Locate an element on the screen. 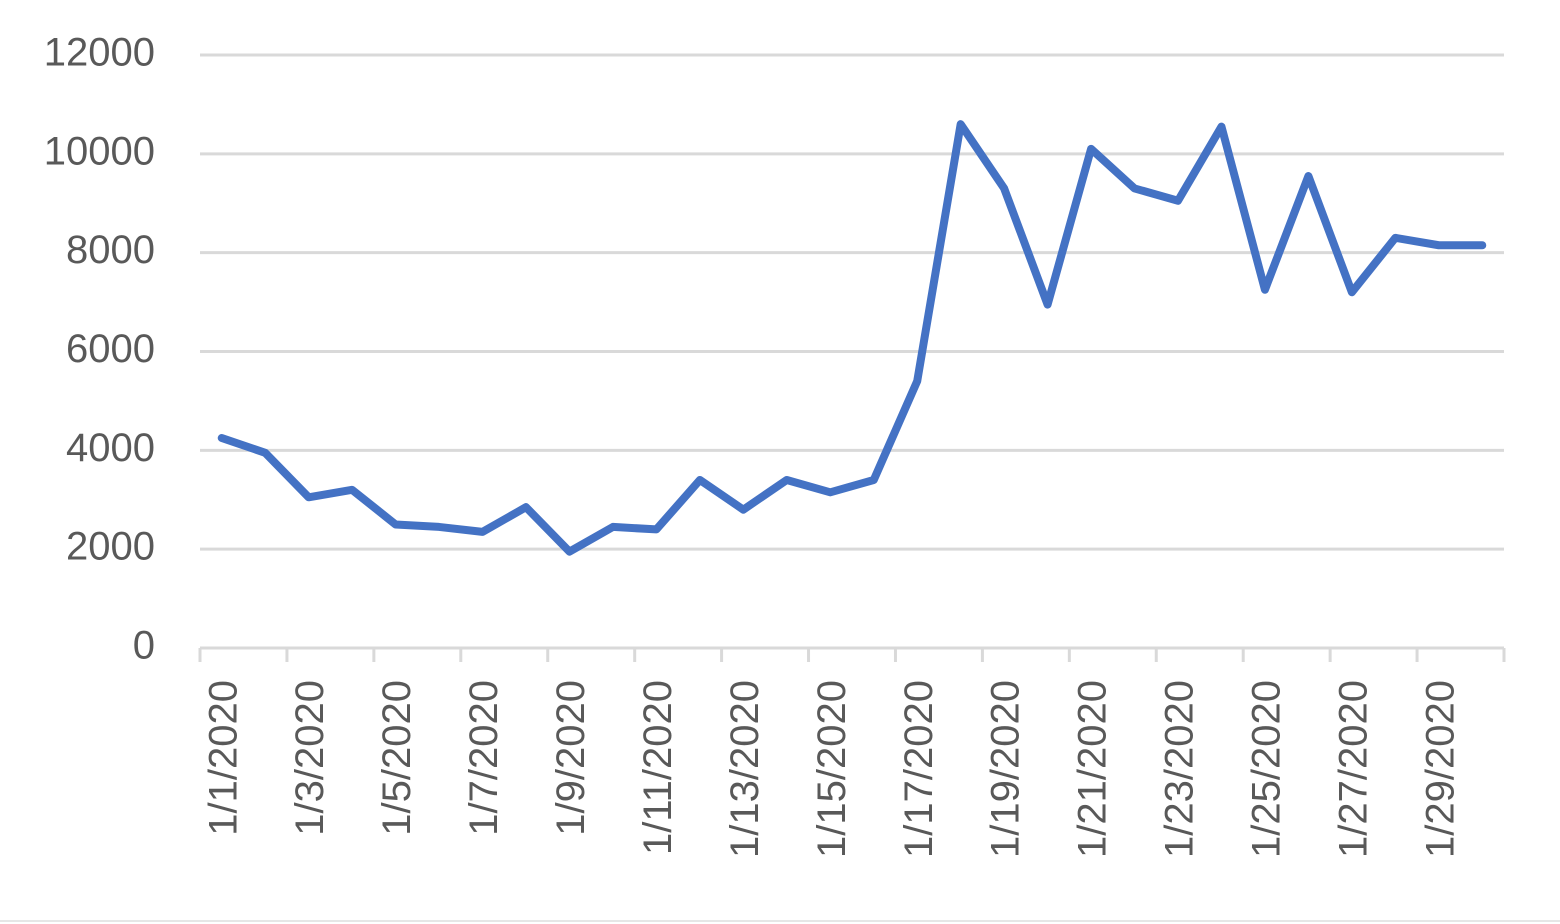  x-tick-label: 1/21/2020 is located at coordinates (1093, 769).